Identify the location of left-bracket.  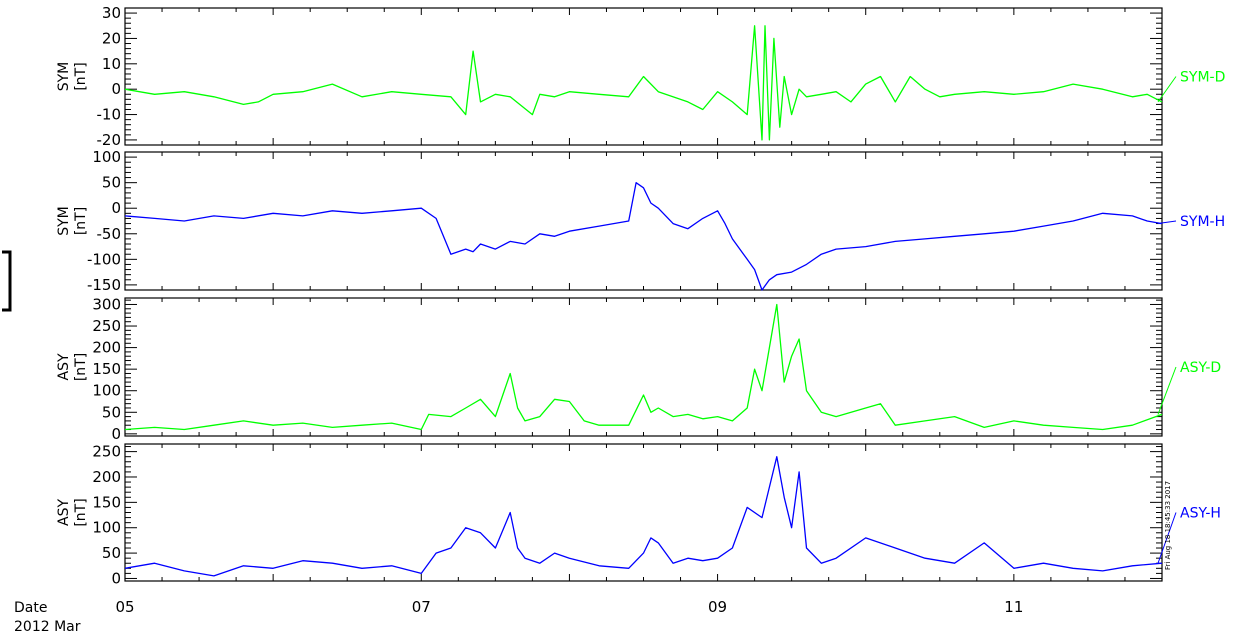
(7, 281).